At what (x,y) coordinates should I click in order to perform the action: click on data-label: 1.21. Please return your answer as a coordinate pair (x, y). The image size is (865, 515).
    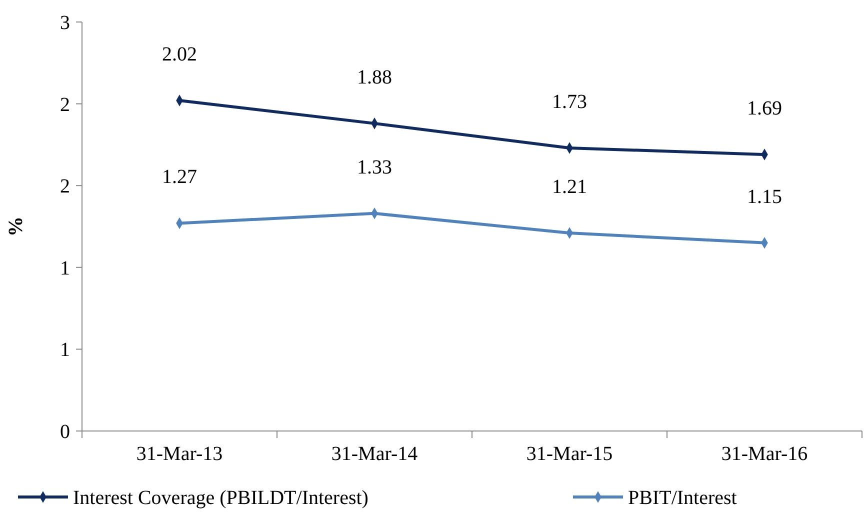
    Looking at the image, I should click on (569, 187).